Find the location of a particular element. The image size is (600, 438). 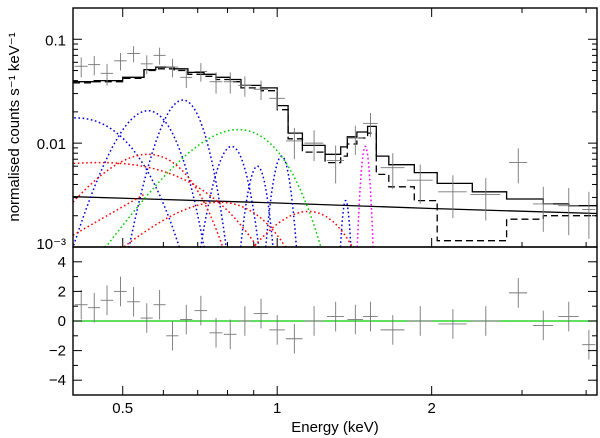

energy-tick-label-0: 0.5 is located at coordinates (122, 408).